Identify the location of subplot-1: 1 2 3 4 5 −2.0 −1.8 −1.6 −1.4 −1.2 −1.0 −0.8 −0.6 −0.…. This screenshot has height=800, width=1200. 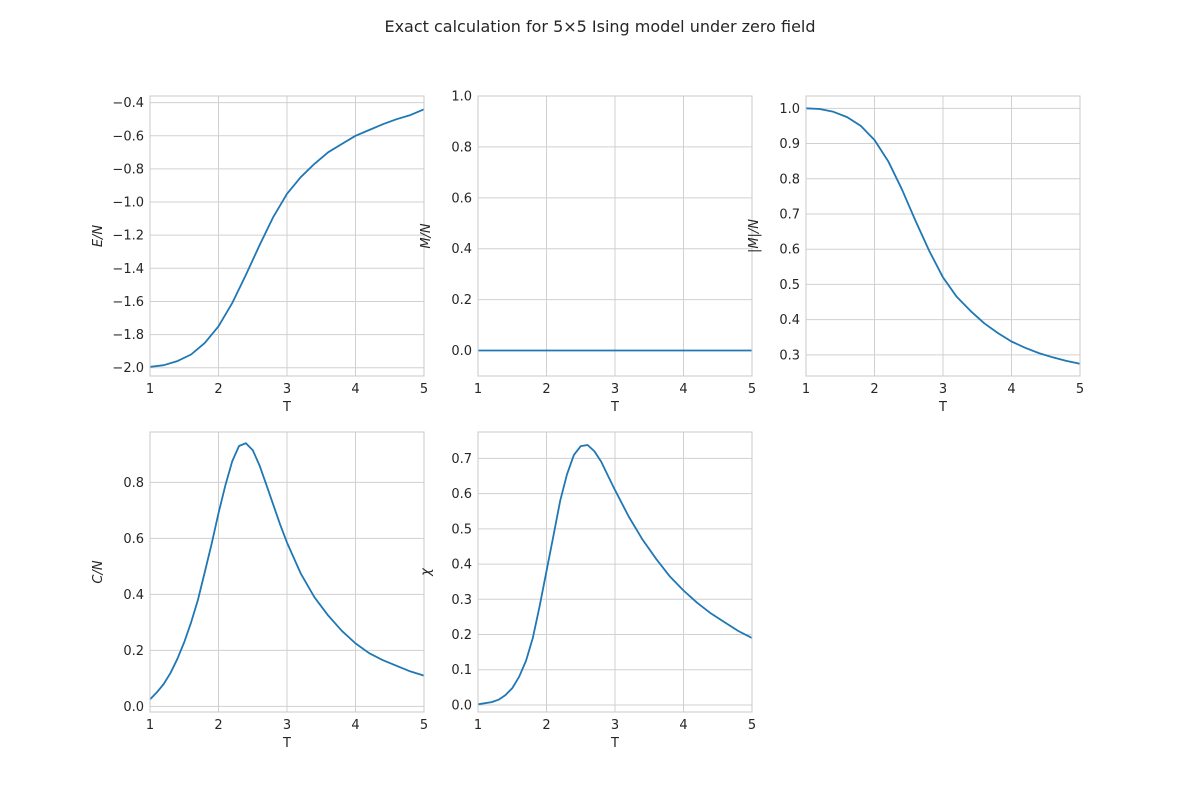
(259, 255).